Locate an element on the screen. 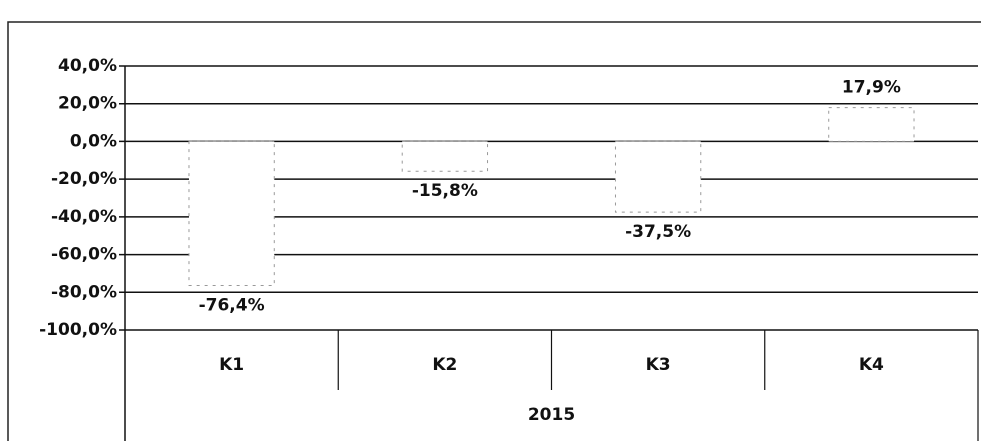 The height and width of the screenshot is (441, 981). y-tick-label: 40,0% is located at coordinates (87, 66).